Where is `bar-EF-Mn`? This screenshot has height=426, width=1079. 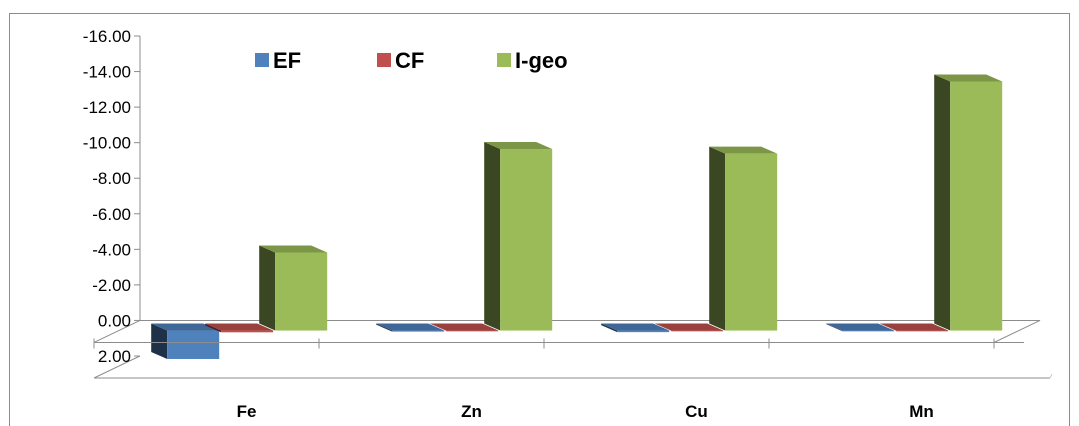
bar-EF-Mn is located at coordinates (860, 327).